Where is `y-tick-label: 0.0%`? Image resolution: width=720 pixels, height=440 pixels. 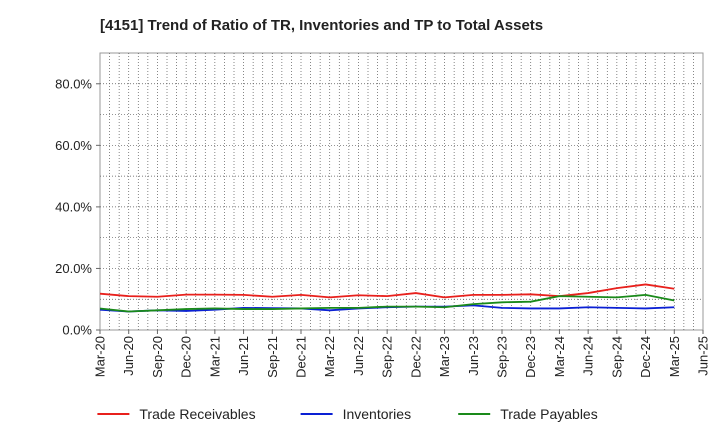 y-tick-label: 0.0% is located at coordinates (77, 330).